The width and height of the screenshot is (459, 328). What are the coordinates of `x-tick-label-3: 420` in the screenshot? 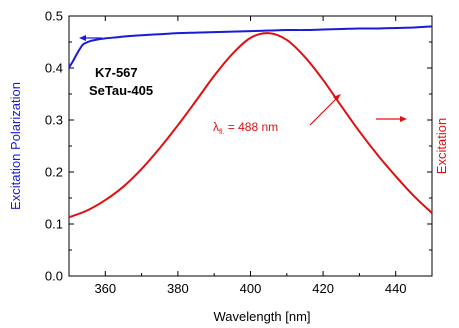 It's located at (323, 288).